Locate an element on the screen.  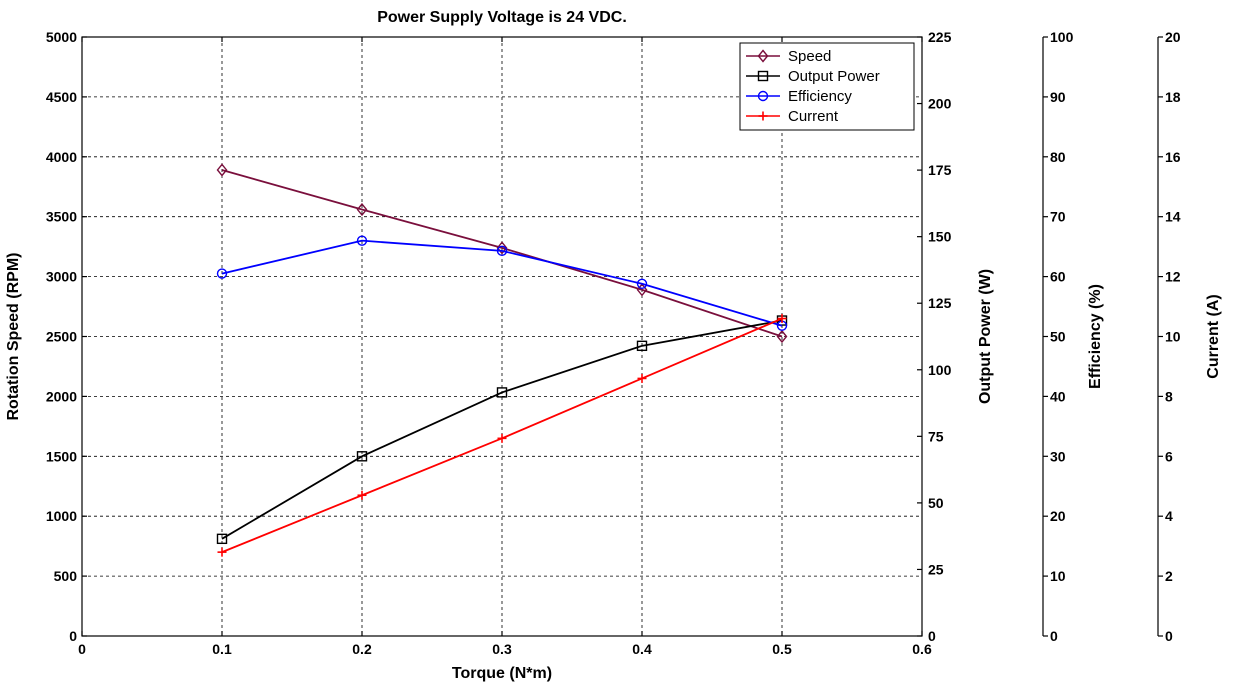
current-tick-label: 16 is located at coordinates (1173, 157).